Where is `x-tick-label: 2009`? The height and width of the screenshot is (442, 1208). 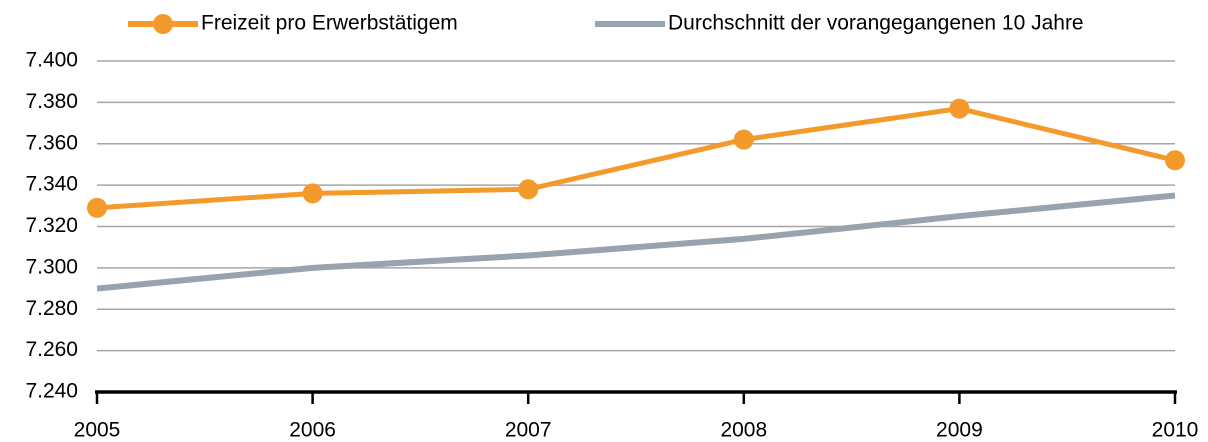 x-tick-label: 2009 is located at coordinates (959, 430).